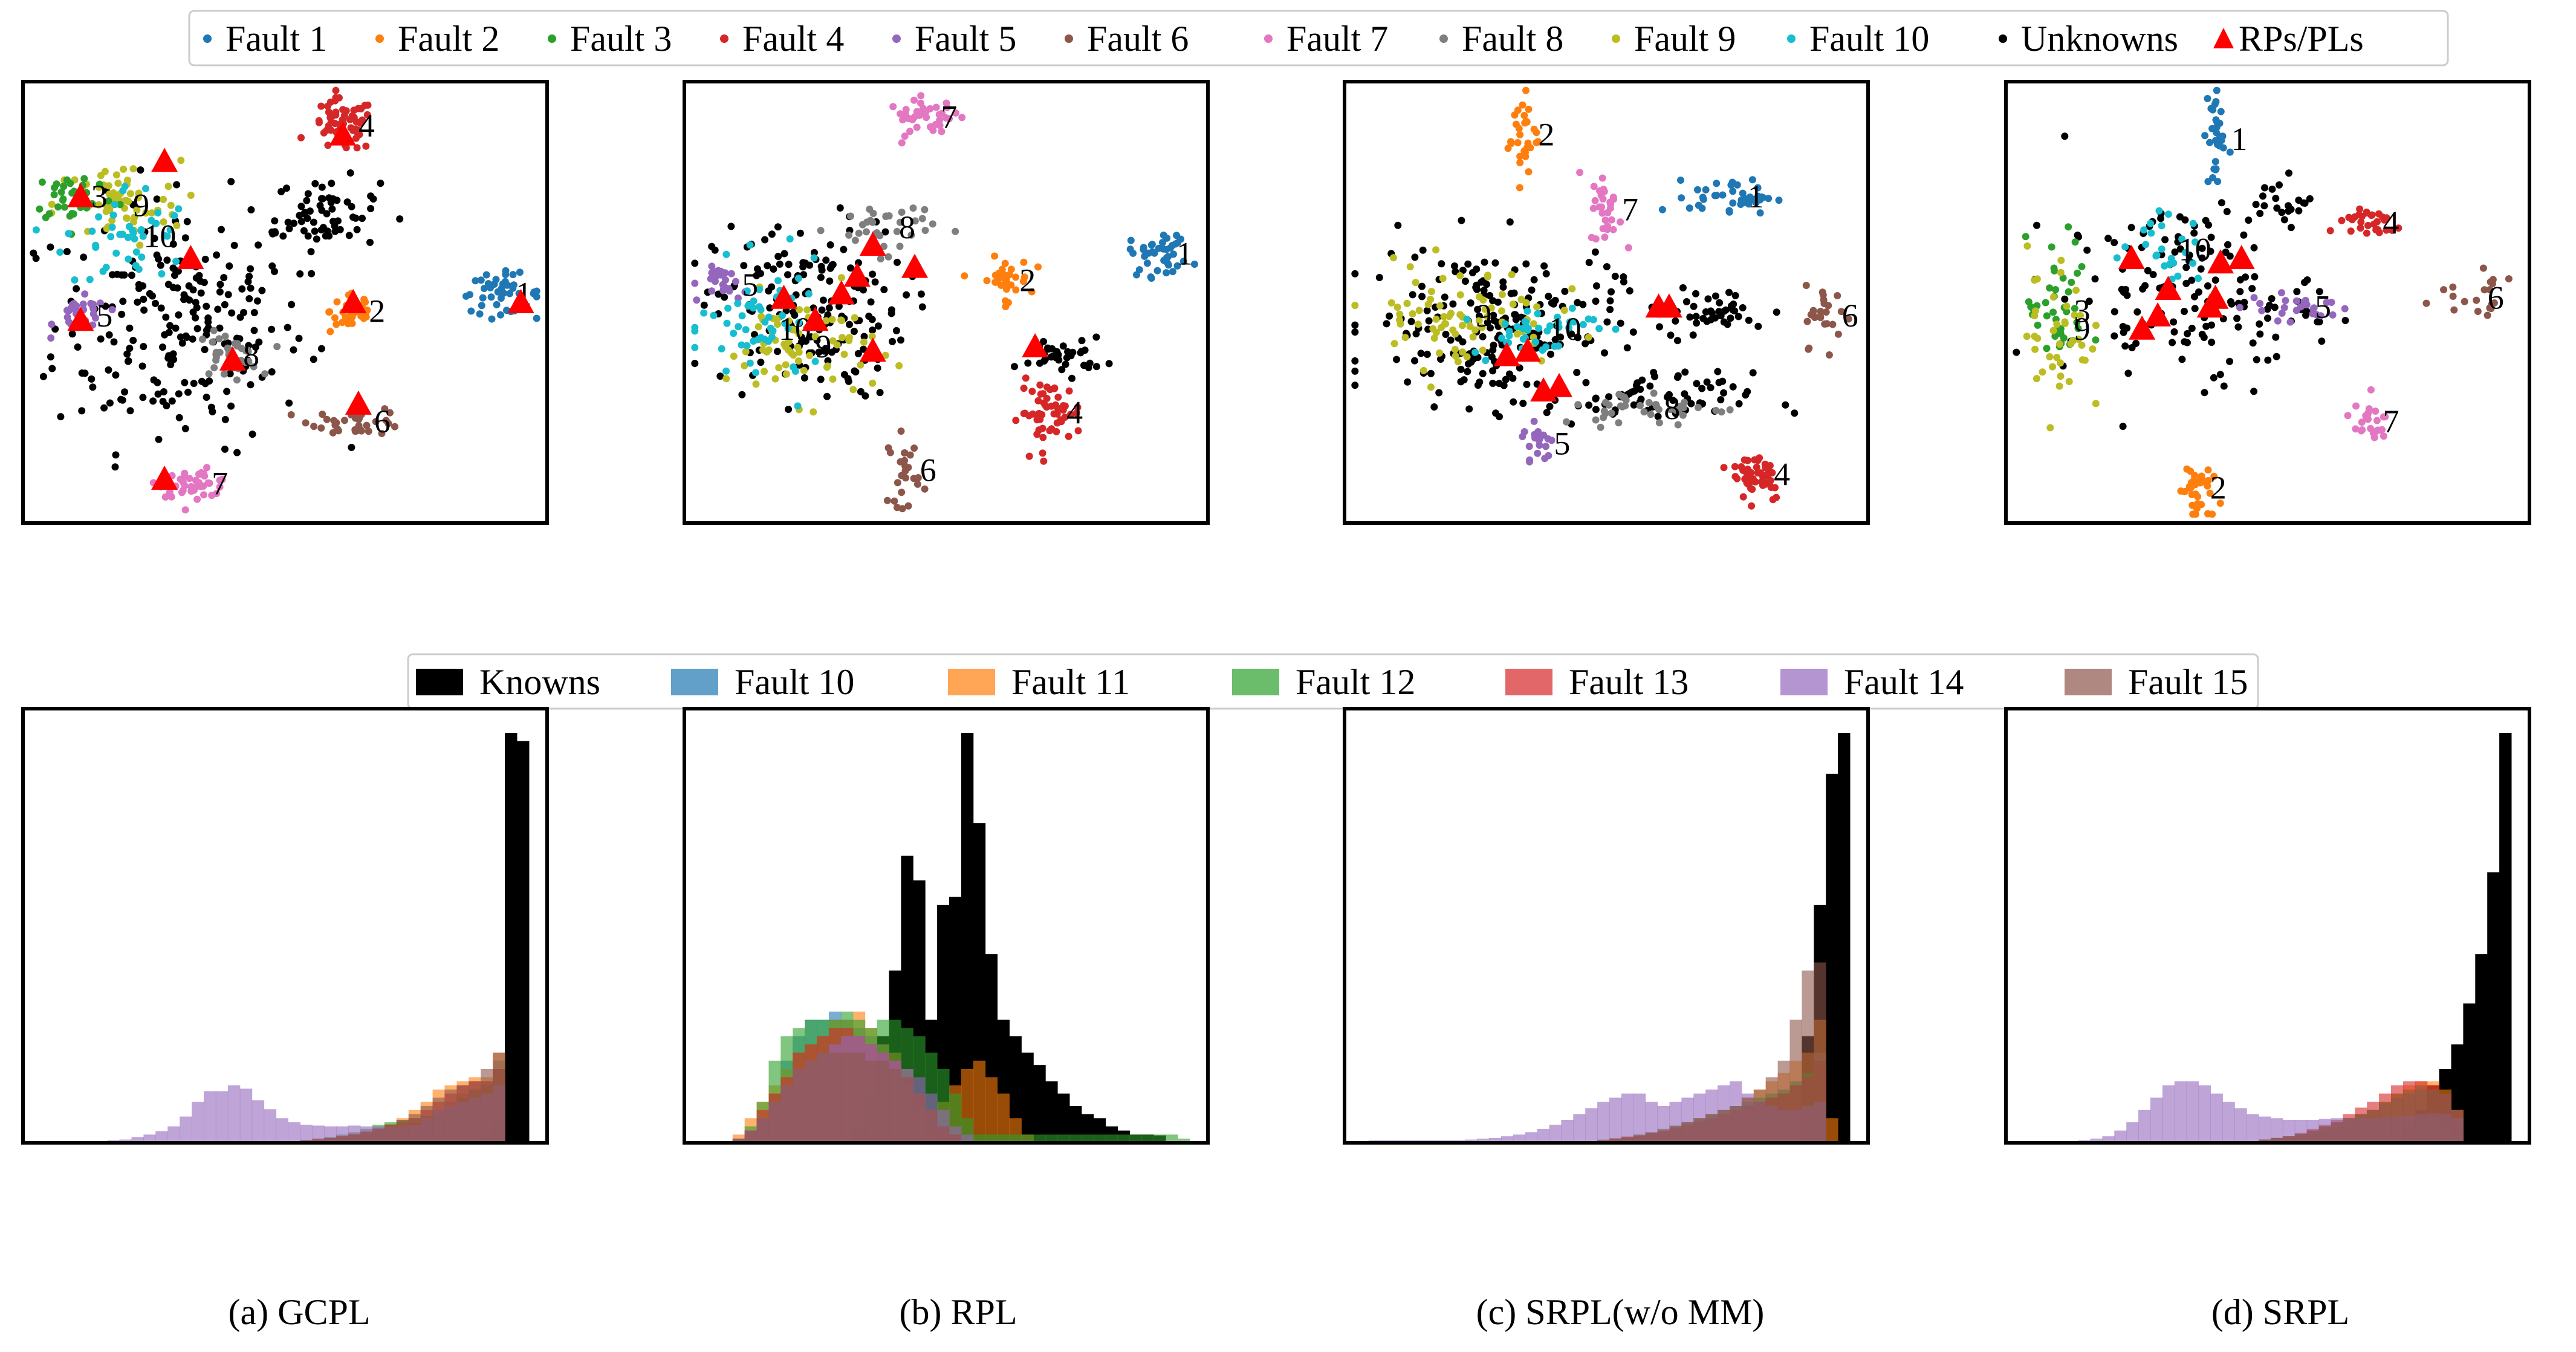  What do you see at coordinates (1602, 298) in the screenshot?
I see `scatter-points` at bounding box center [1602, 298].